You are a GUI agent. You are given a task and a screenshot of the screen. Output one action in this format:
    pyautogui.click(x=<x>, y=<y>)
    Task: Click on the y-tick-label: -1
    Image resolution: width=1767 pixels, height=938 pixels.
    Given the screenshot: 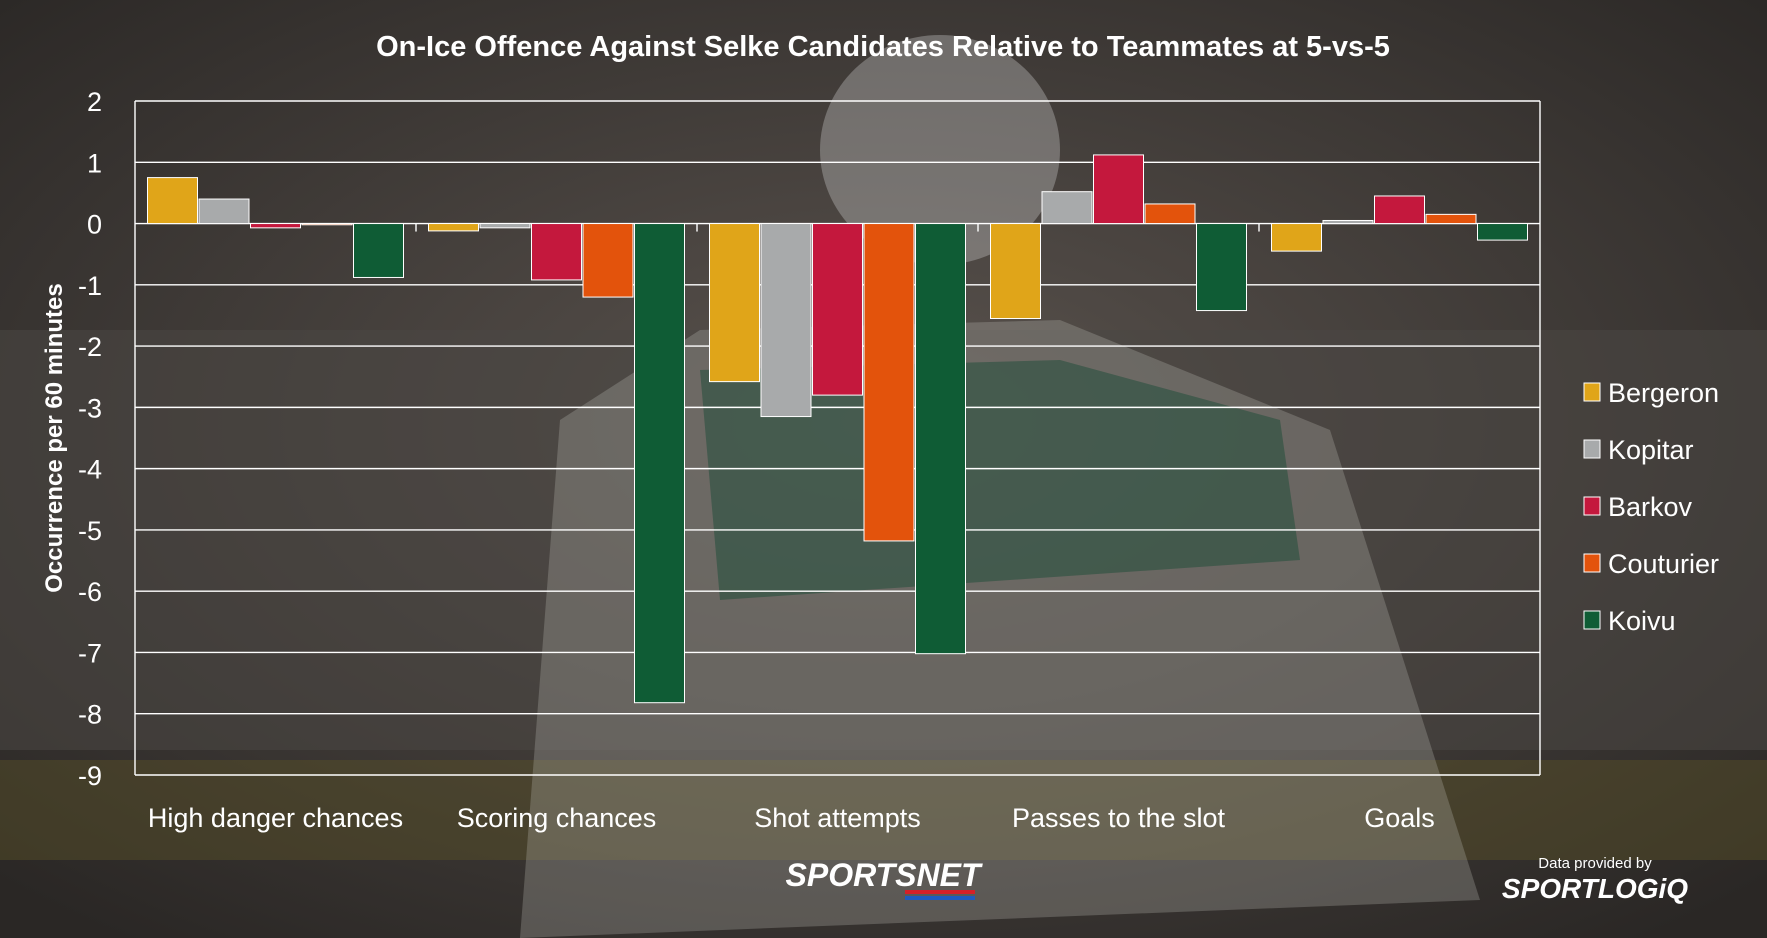 What is the action you would take?
    pyautogui.click(x=90, y=286)
    